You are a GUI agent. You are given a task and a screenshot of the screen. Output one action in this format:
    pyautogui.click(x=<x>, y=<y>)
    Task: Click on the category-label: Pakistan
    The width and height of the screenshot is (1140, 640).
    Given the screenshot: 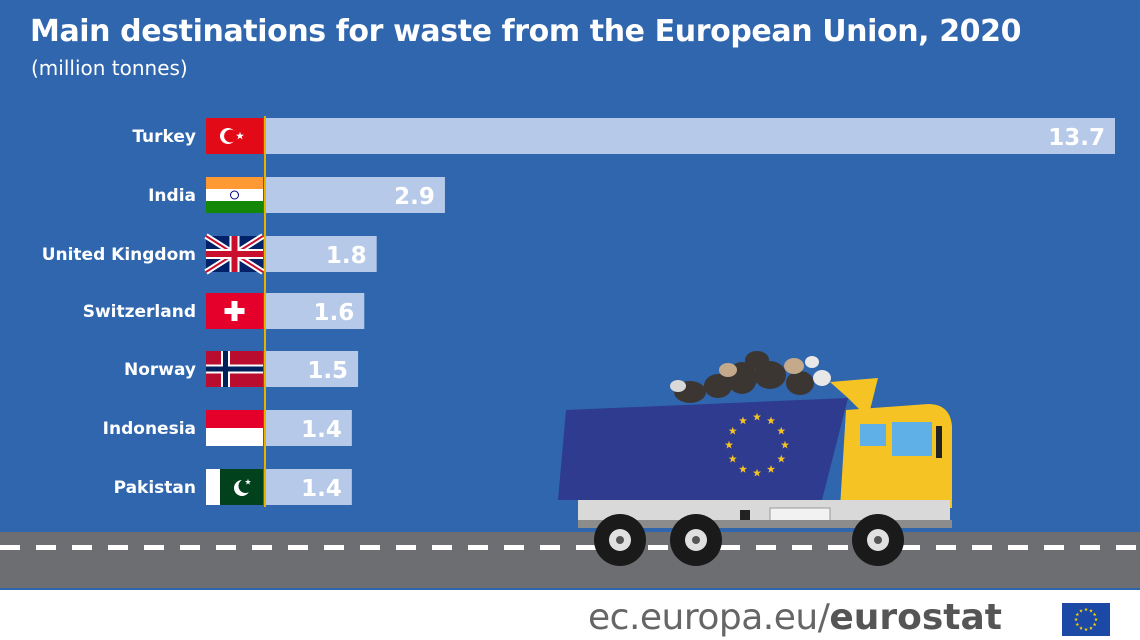 What is the action you would take?
    pyautogui.click(x=155, y=488)
    